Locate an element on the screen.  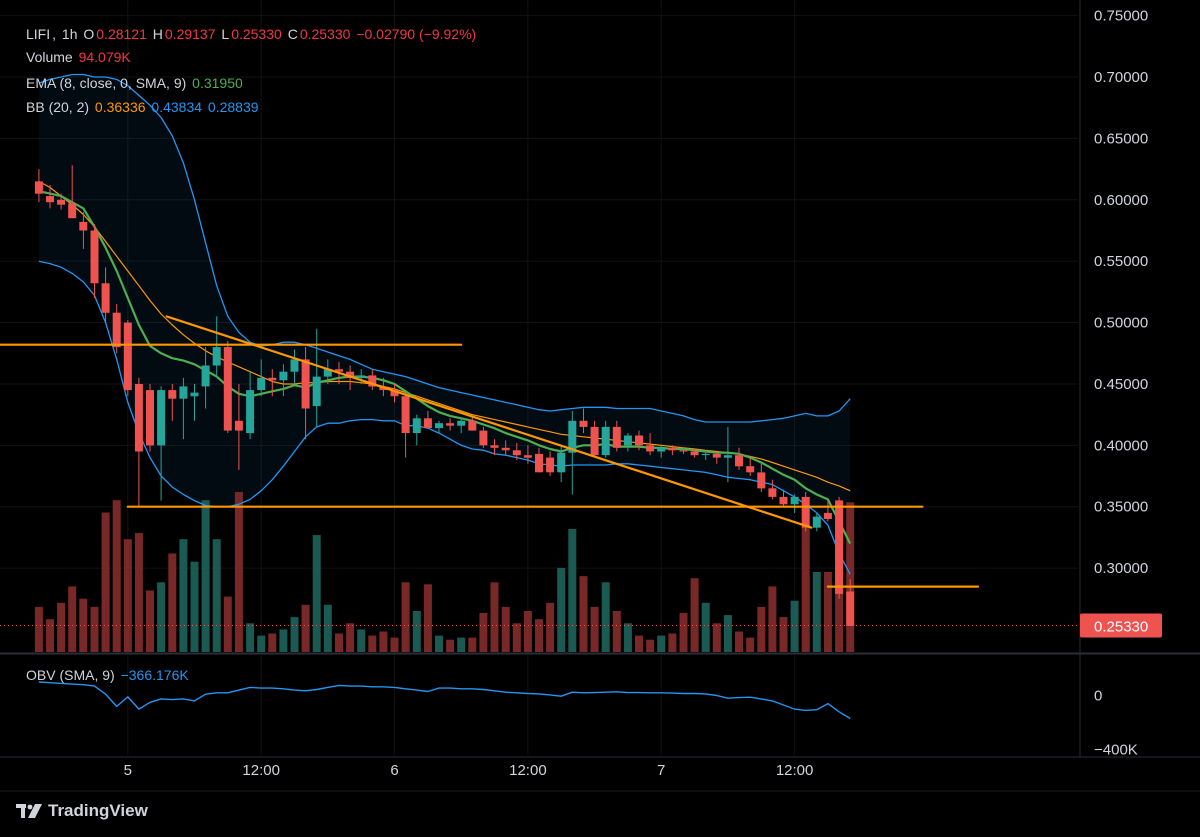
legend-low: 0.25330 is located at coordinates (256, 34).